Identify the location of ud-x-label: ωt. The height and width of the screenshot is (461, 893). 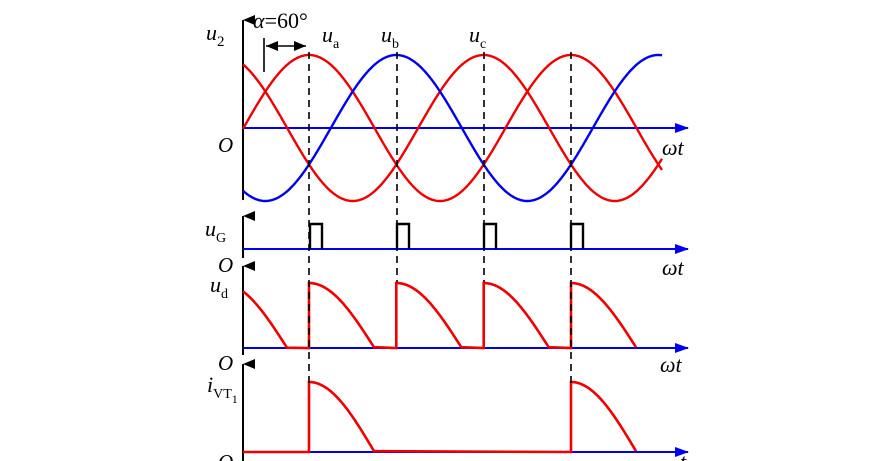
(671, 364).